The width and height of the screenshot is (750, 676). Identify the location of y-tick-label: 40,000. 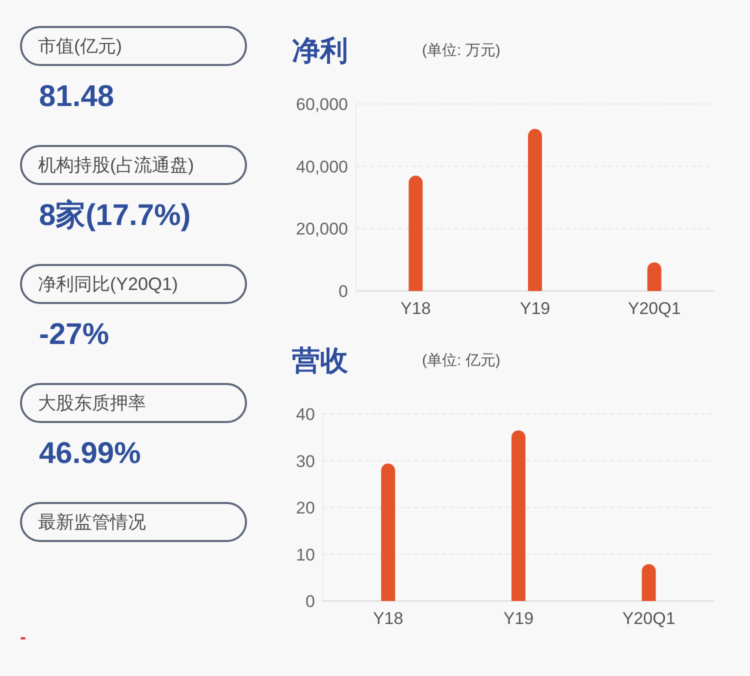
(322, 166).